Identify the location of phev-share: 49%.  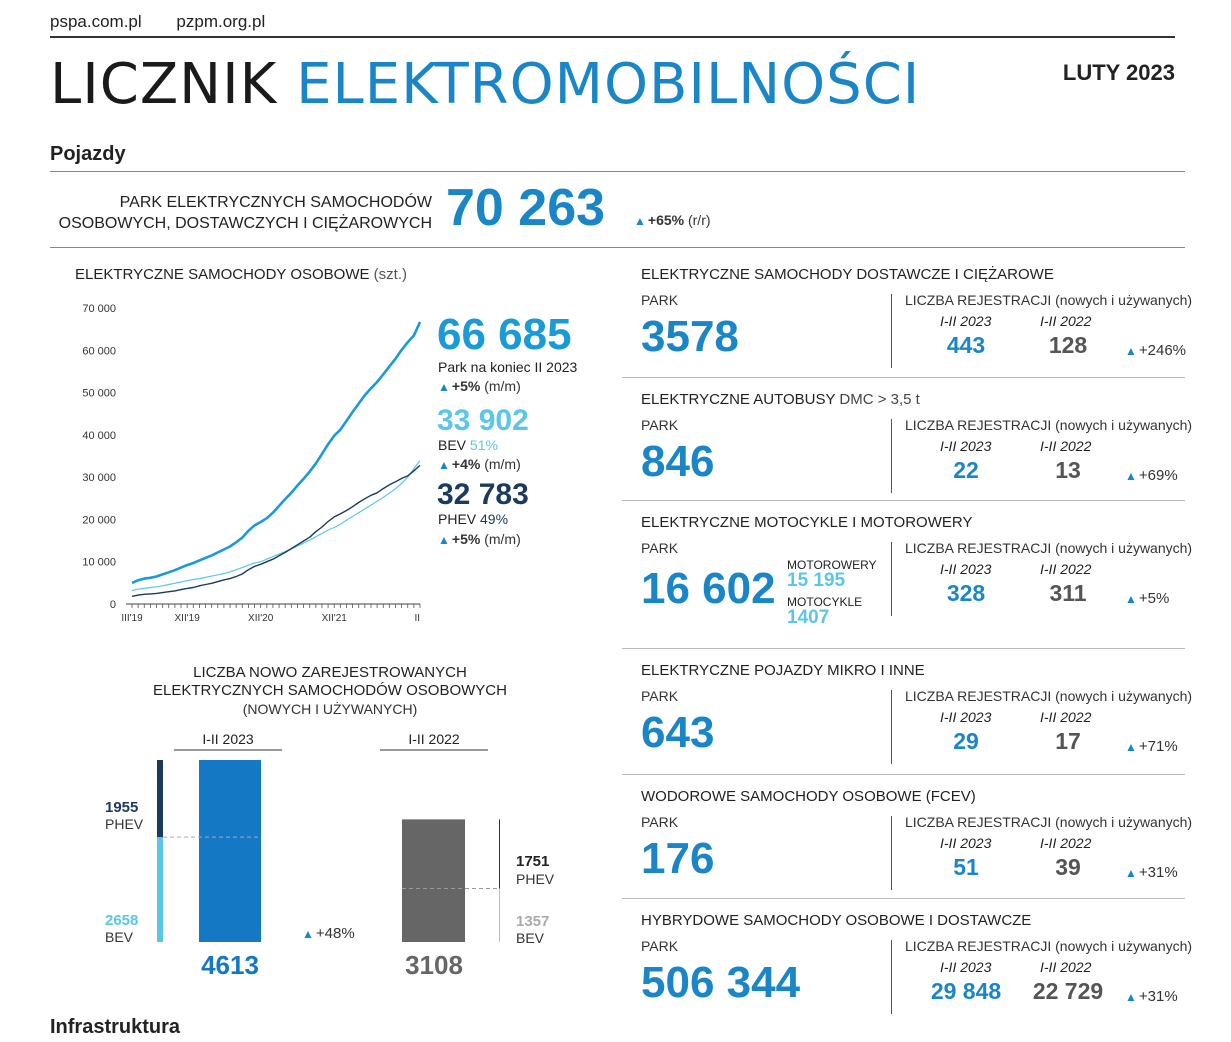
(494, 519).